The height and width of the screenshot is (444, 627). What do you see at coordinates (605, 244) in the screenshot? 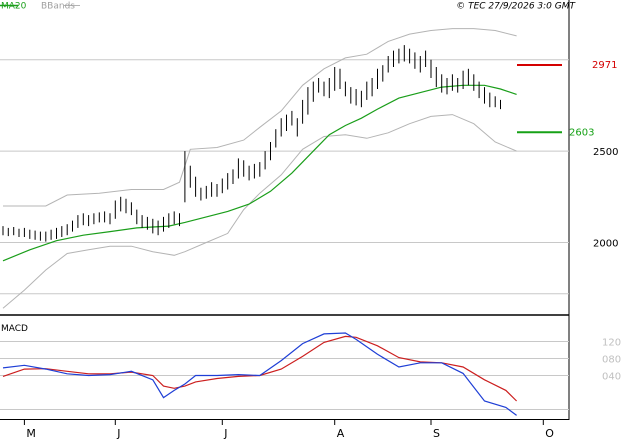
I see `price-tick-label: 2000` at bounding box center [605, 244].